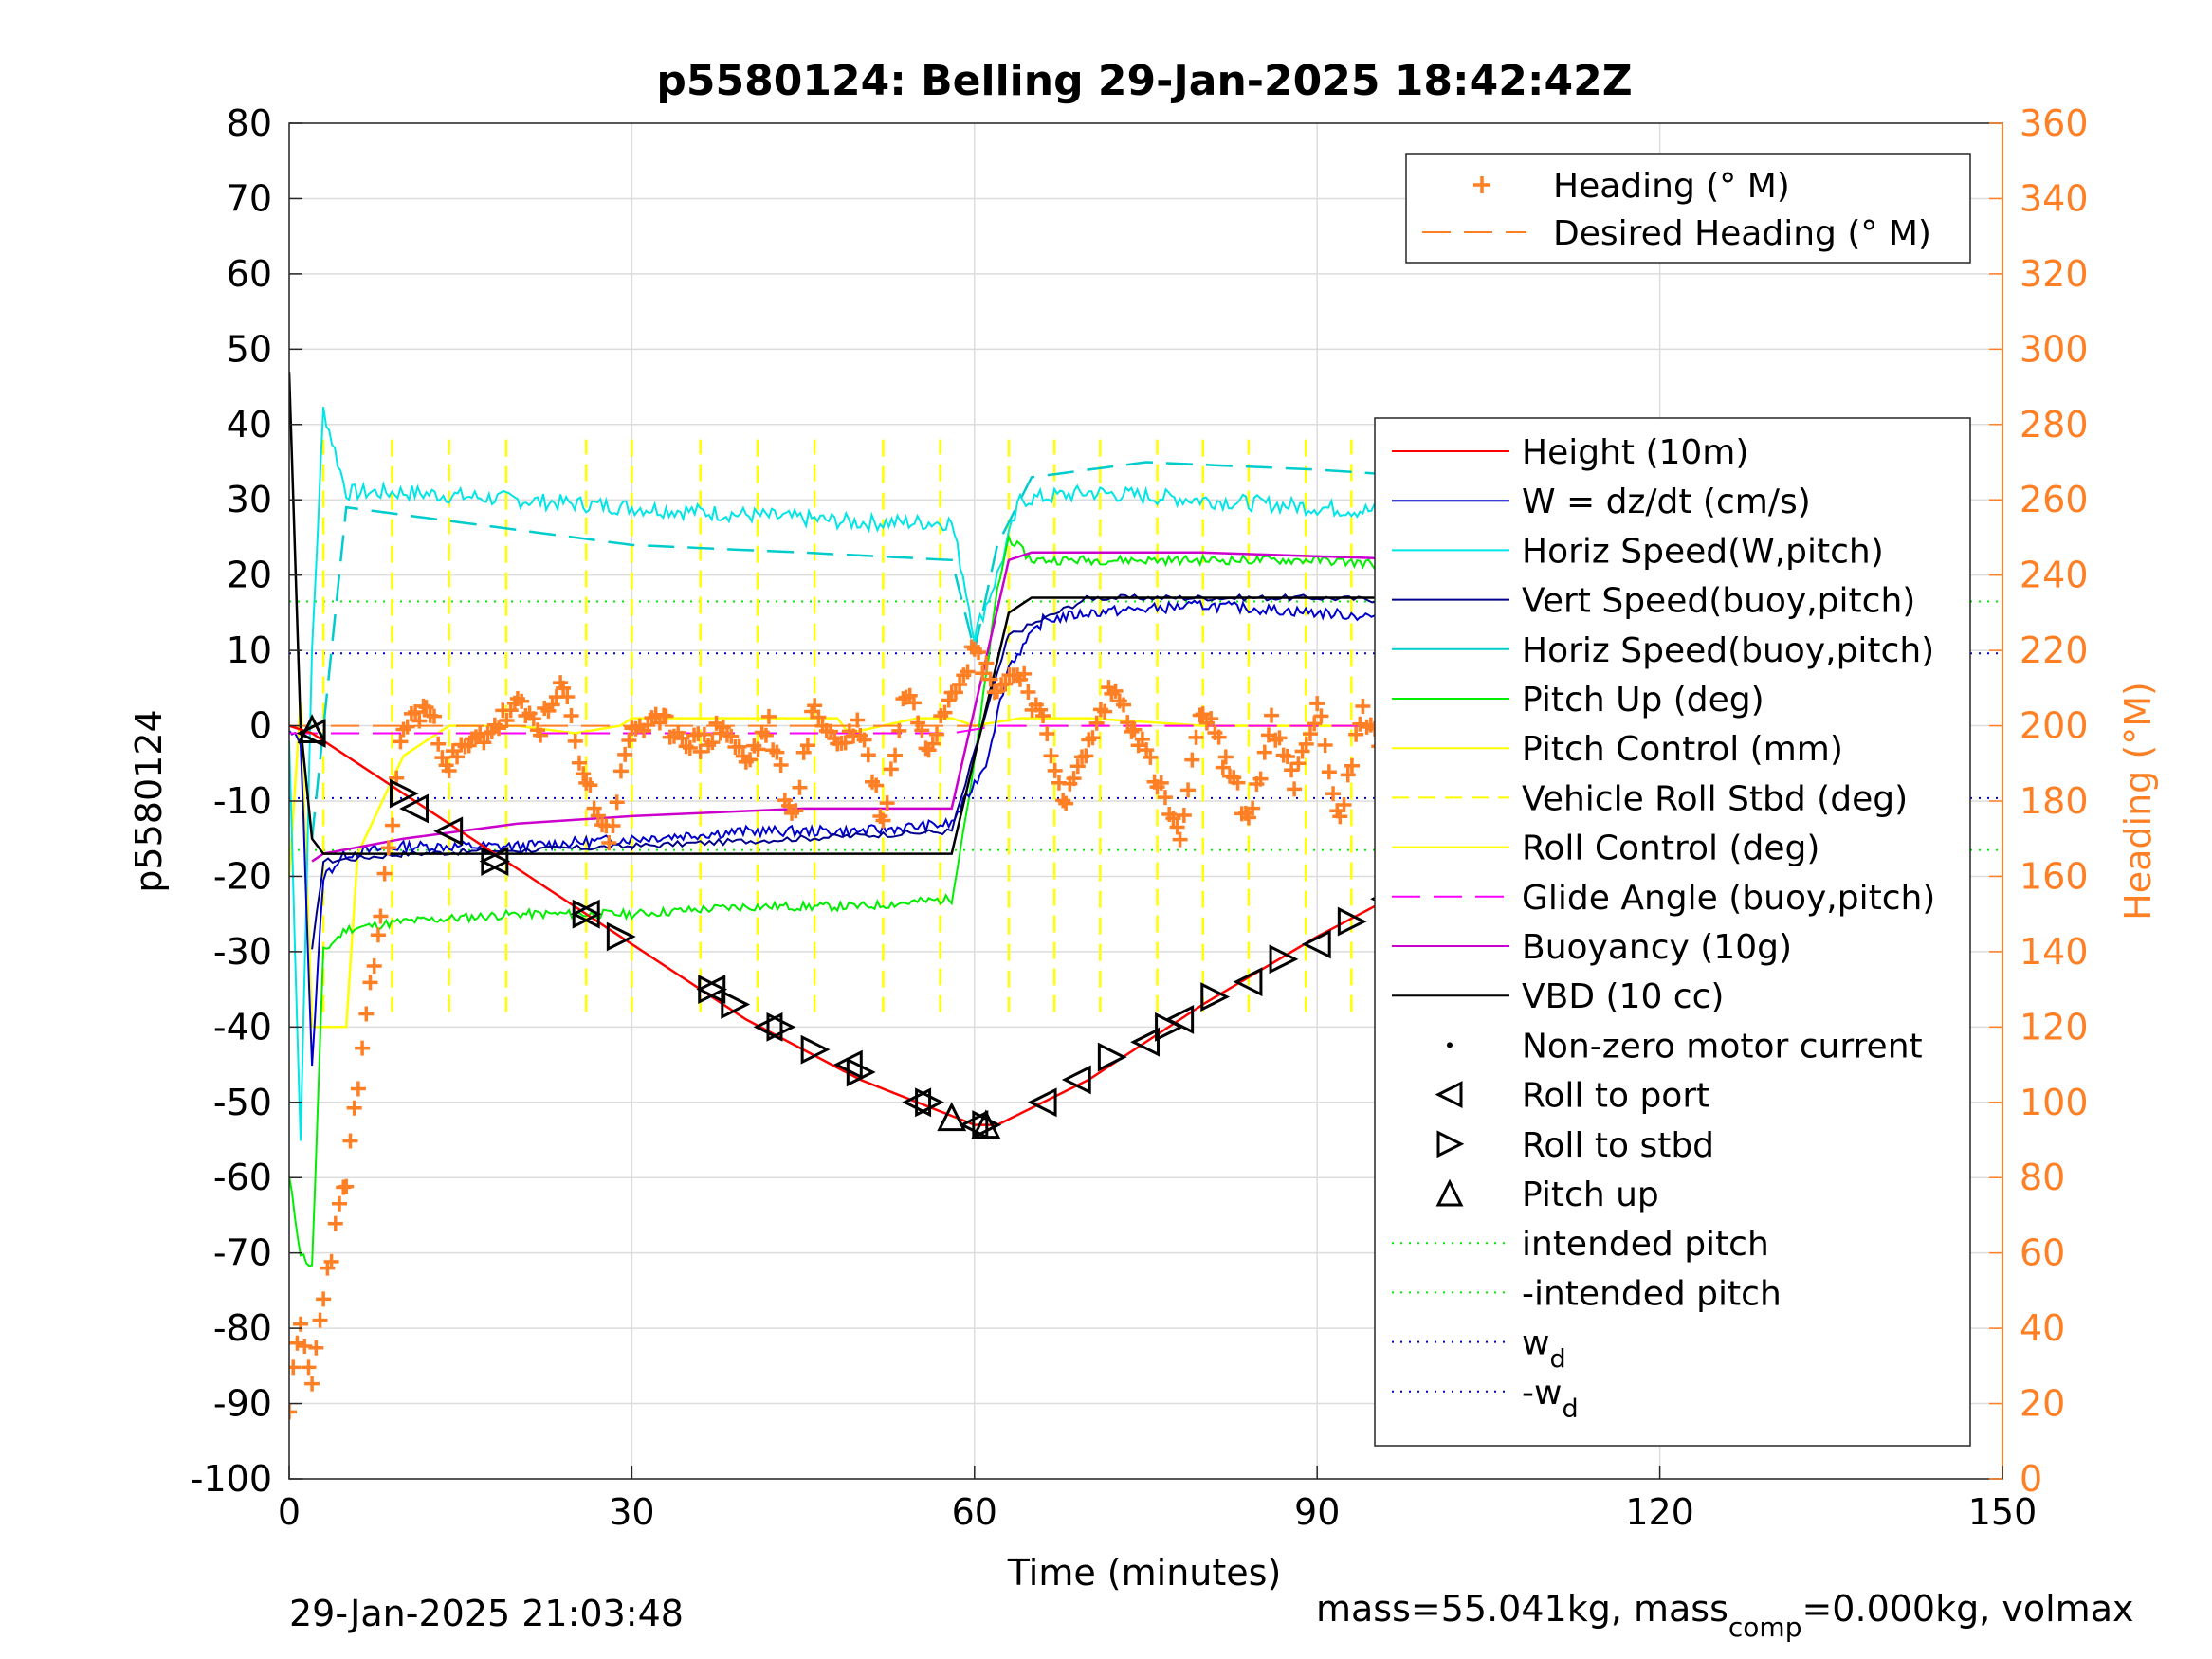 This screenshot has height=1659, width=2212. What do you see at coordinates (2042, 1404) in the screenshot?
I see `y2-tick-label: 20` at bounding box center [2042, 1404].